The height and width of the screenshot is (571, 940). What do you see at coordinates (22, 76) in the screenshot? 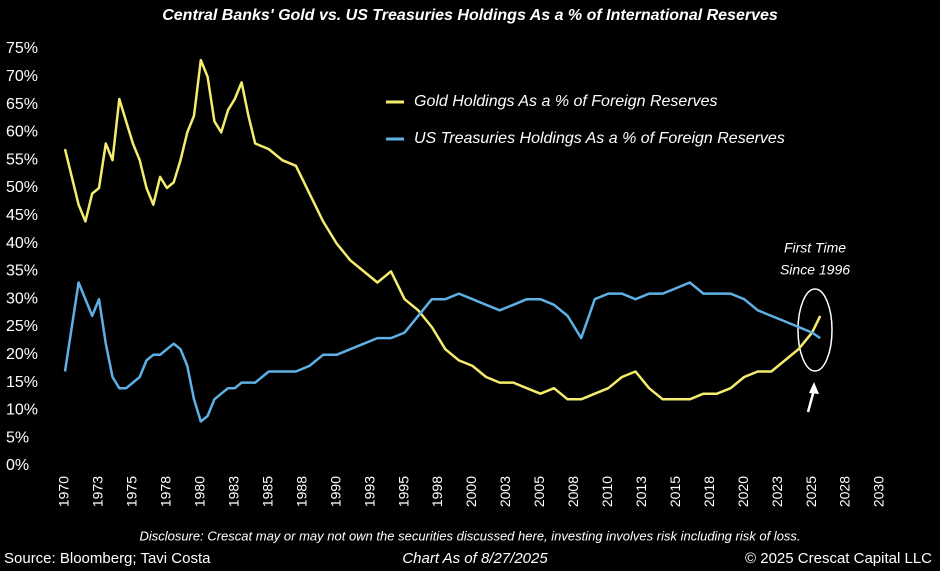
I see `y-tick-label: 70%` at bounding box center [22, 76].